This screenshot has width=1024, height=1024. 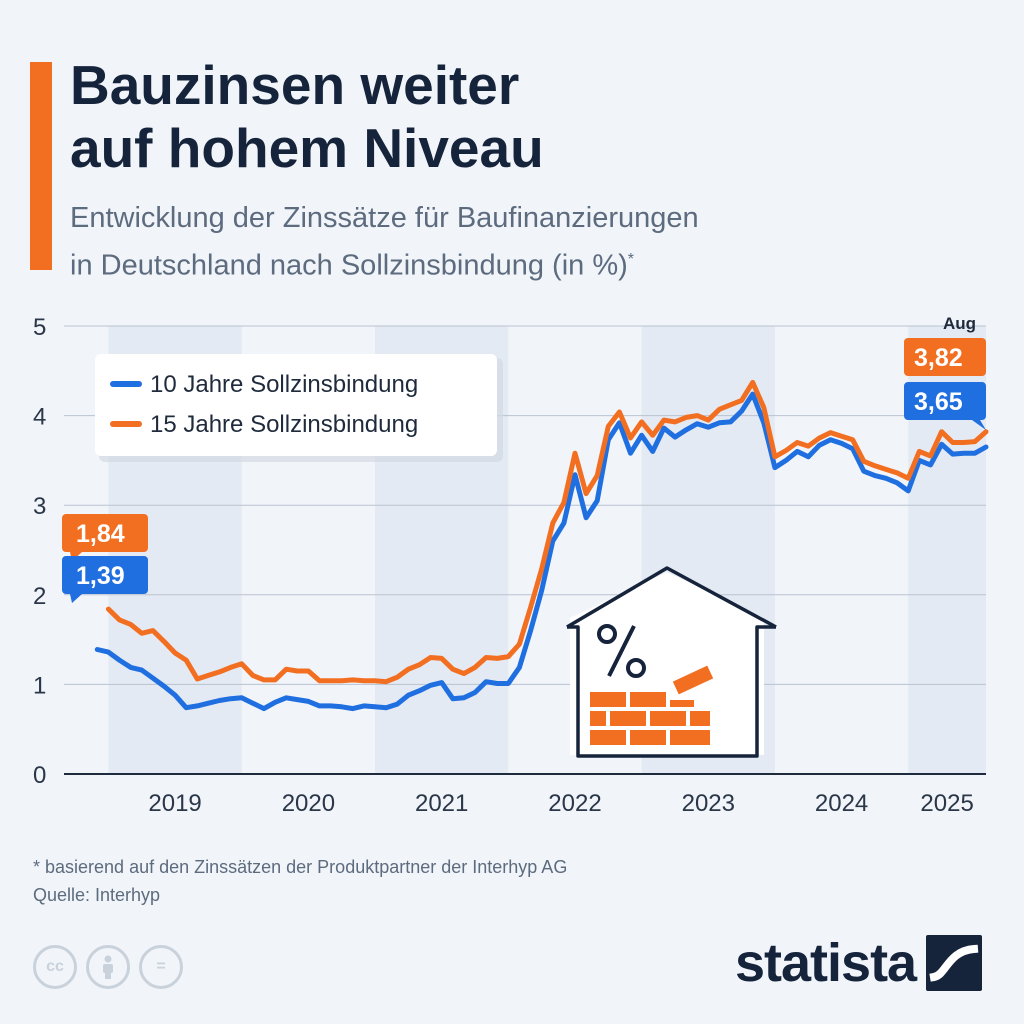 I want to click on y-tick-label: 4, so click(x=39, y=417).